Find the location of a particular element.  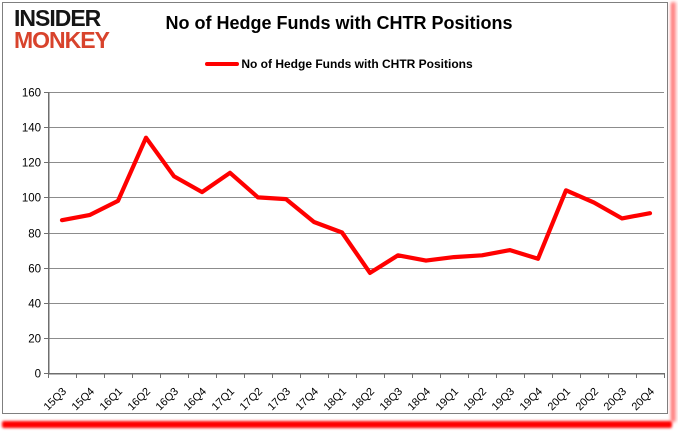

logo-insider-text: INSIDER is located at coordinates (57, 18).